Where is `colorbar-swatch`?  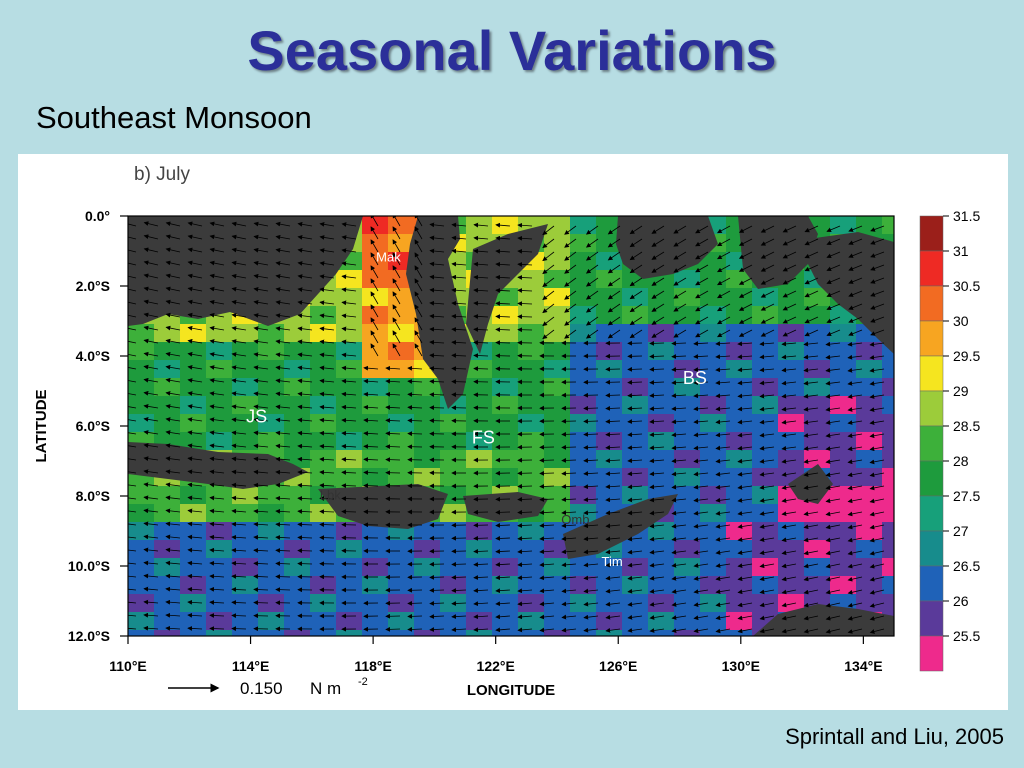 colorbar-swatch is located at coordinates (931, 583).